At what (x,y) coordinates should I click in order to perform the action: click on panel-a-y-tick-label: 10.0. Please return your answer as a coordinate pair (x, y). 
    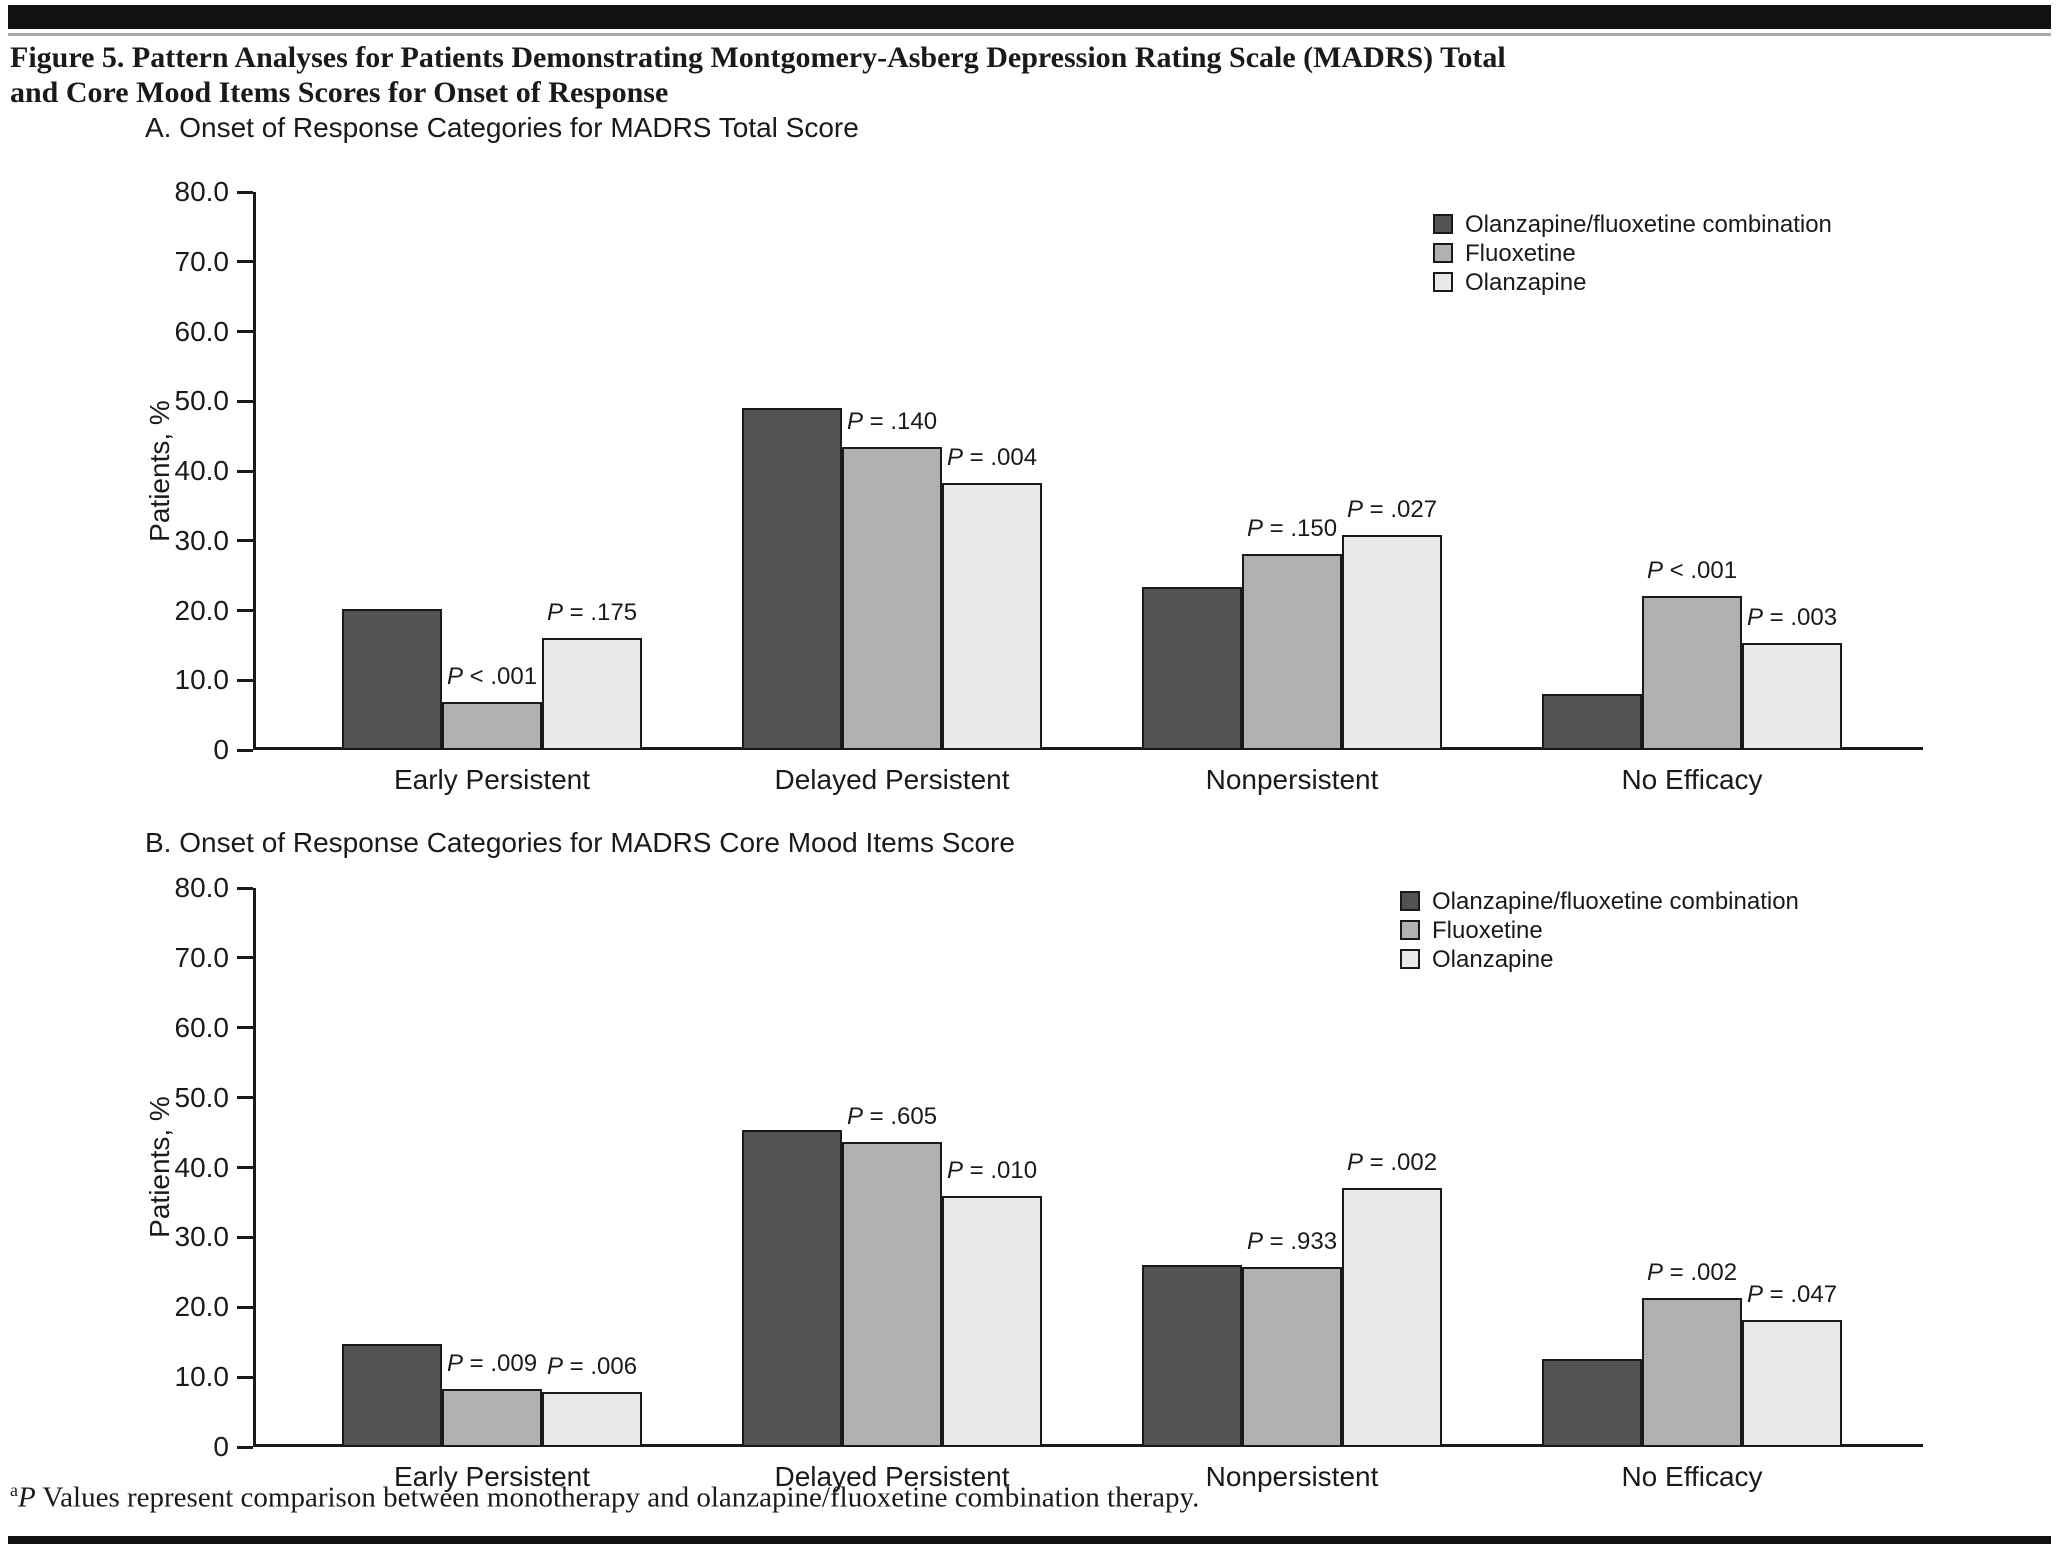
    Looking at the image, I should click on (202, 680).